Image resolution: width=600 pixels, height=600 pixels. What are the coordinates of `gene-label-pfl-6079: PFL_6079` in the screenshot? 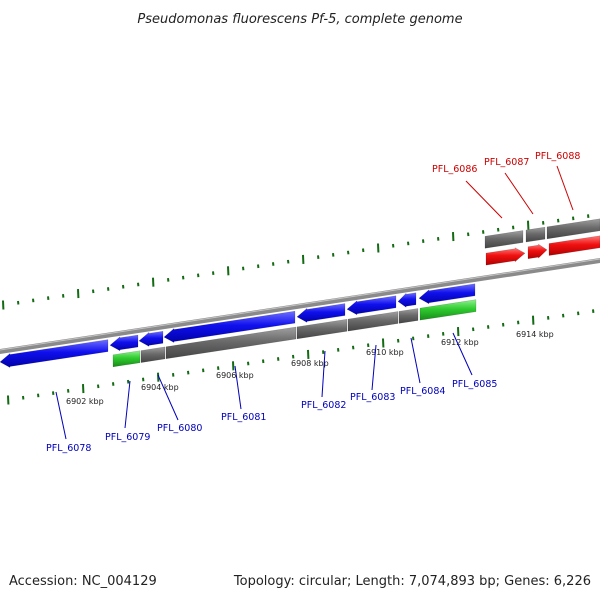 It's located at (127, 437).